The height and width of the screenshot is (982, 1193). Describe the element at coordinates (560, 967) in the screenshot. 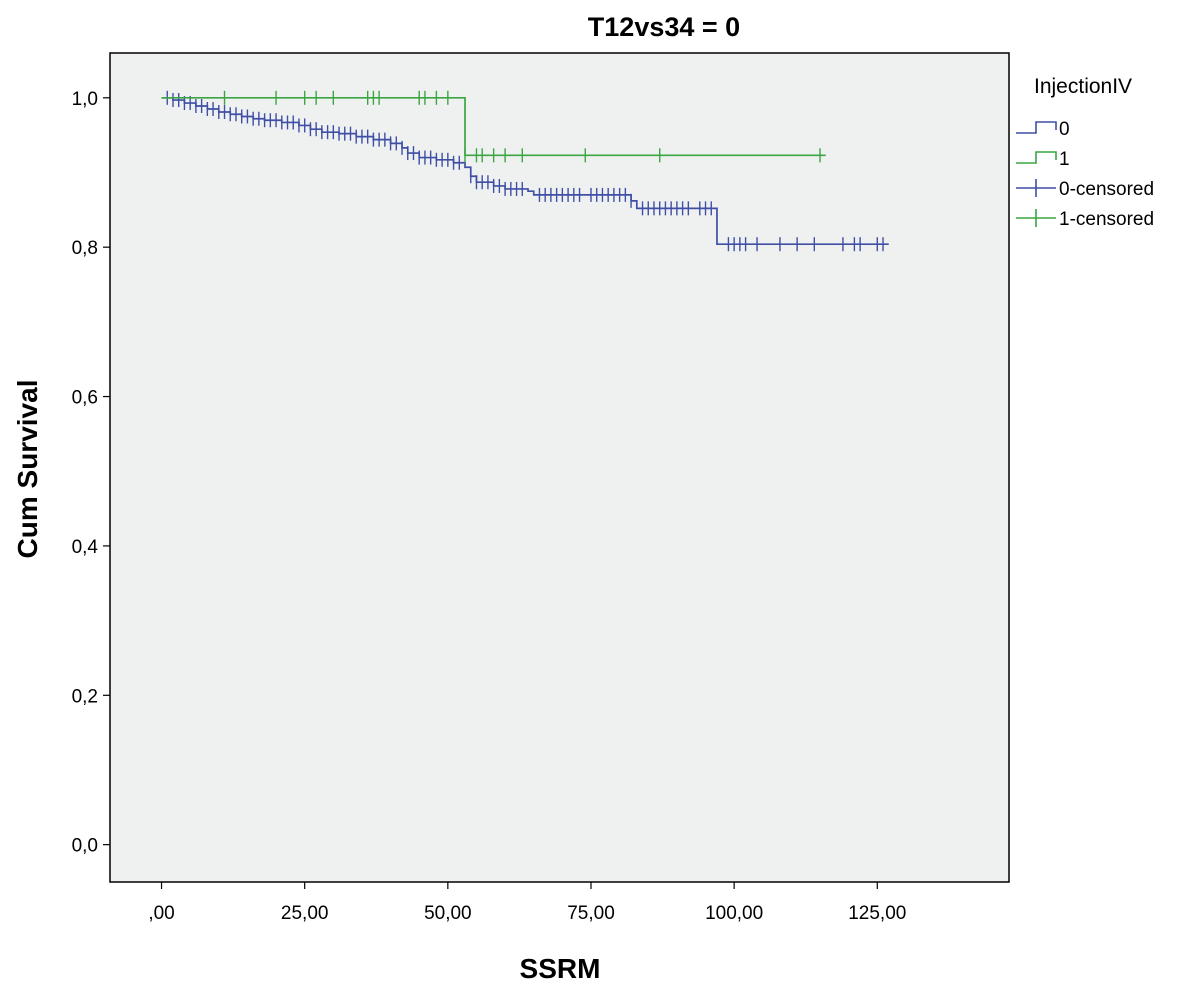

I see `x-axis-title: SSRM` at that location.